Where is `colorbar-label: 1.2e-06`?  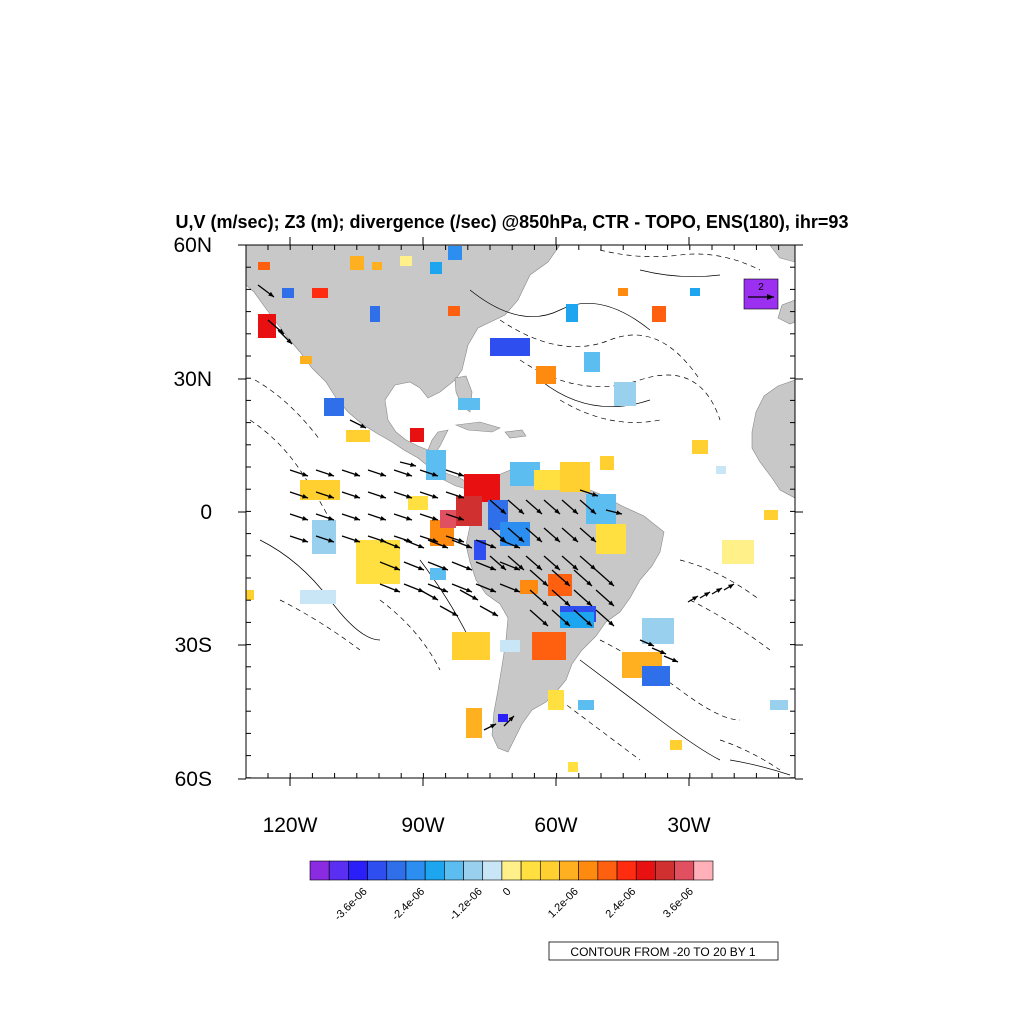 colorbar-label: 1.2e-06 is located at coordinates (563, 903).